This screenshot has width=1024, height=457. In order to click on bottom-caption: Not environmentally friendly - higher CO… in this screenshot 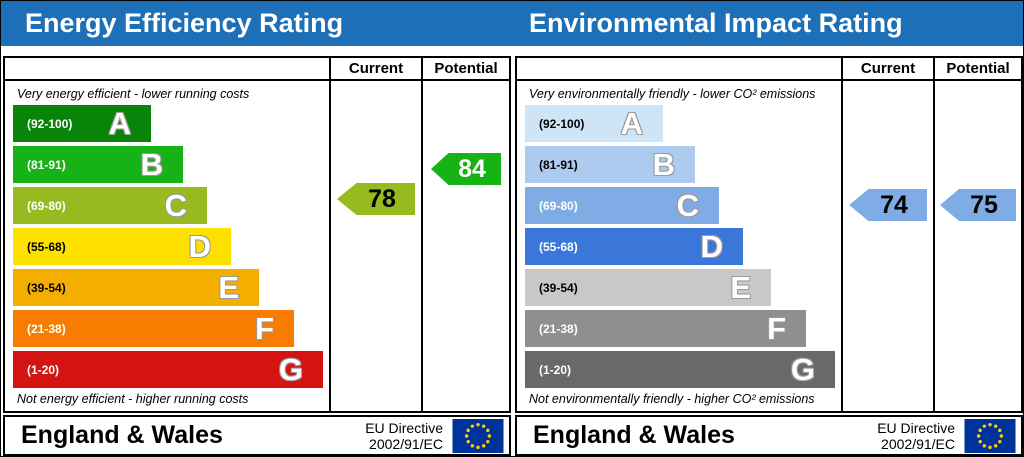, I will do `click(672, 399)`.